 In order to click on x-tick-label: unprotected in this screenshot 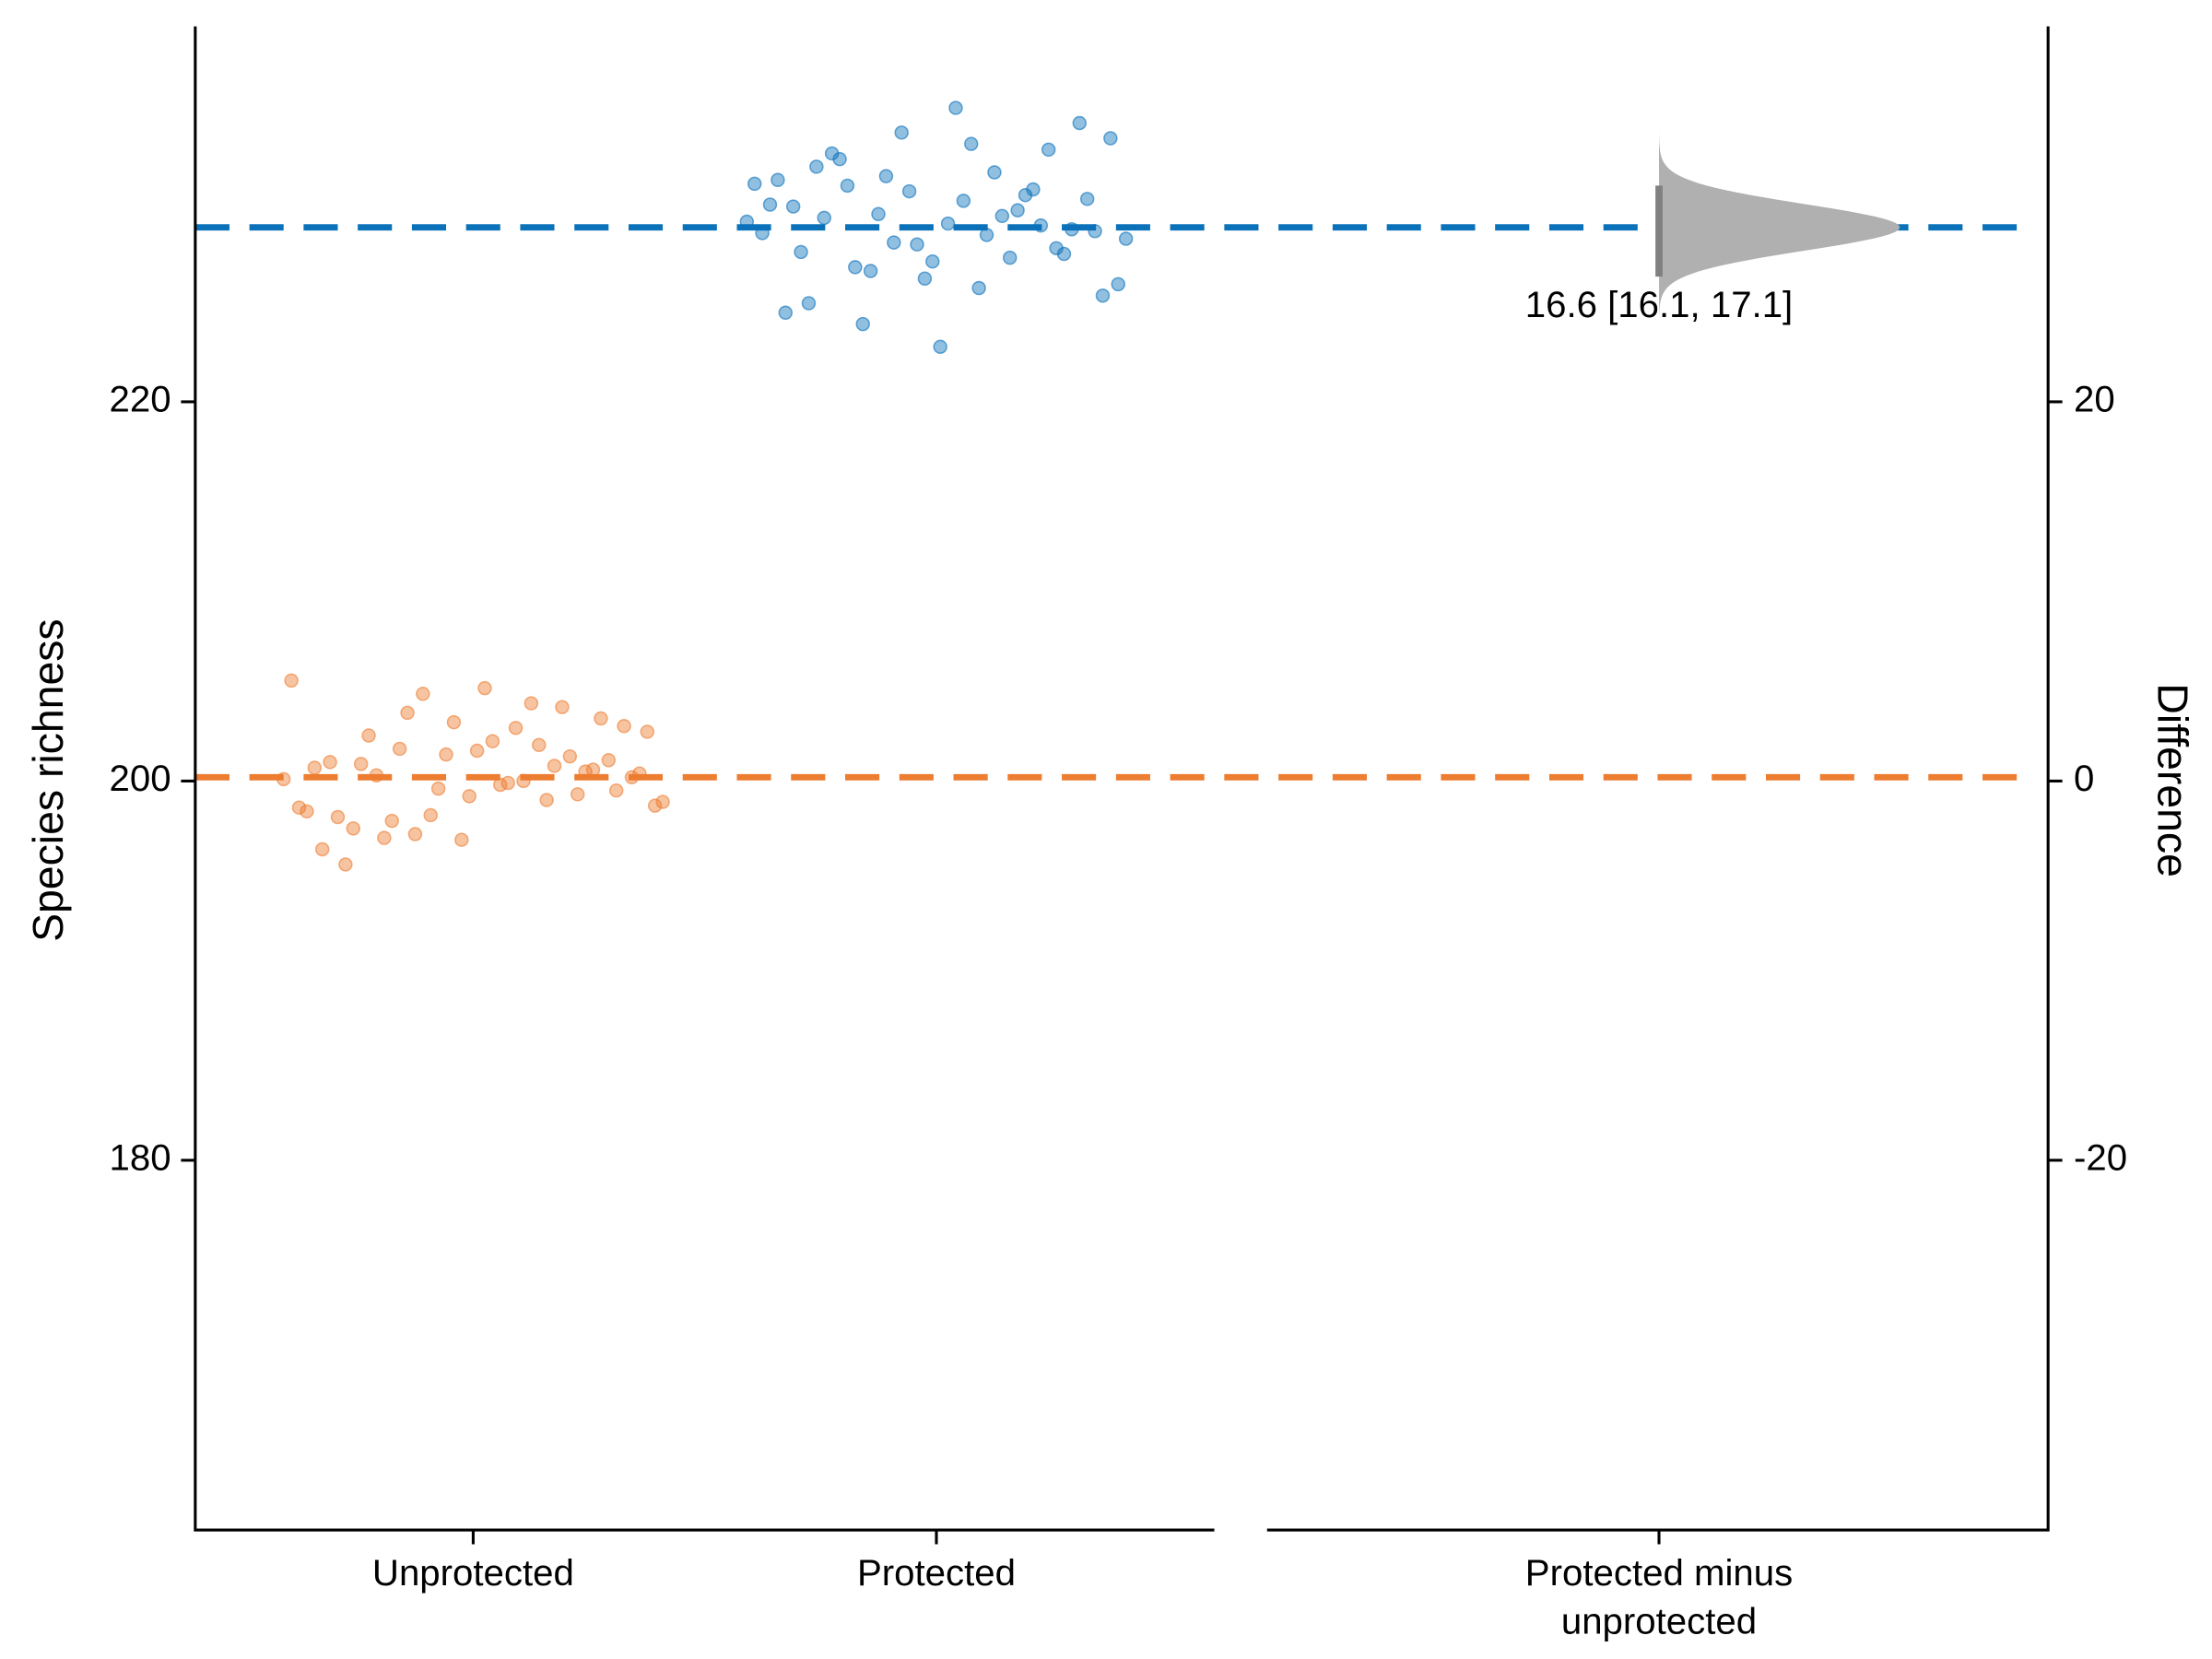, I will do `click(1659, 1621)`.